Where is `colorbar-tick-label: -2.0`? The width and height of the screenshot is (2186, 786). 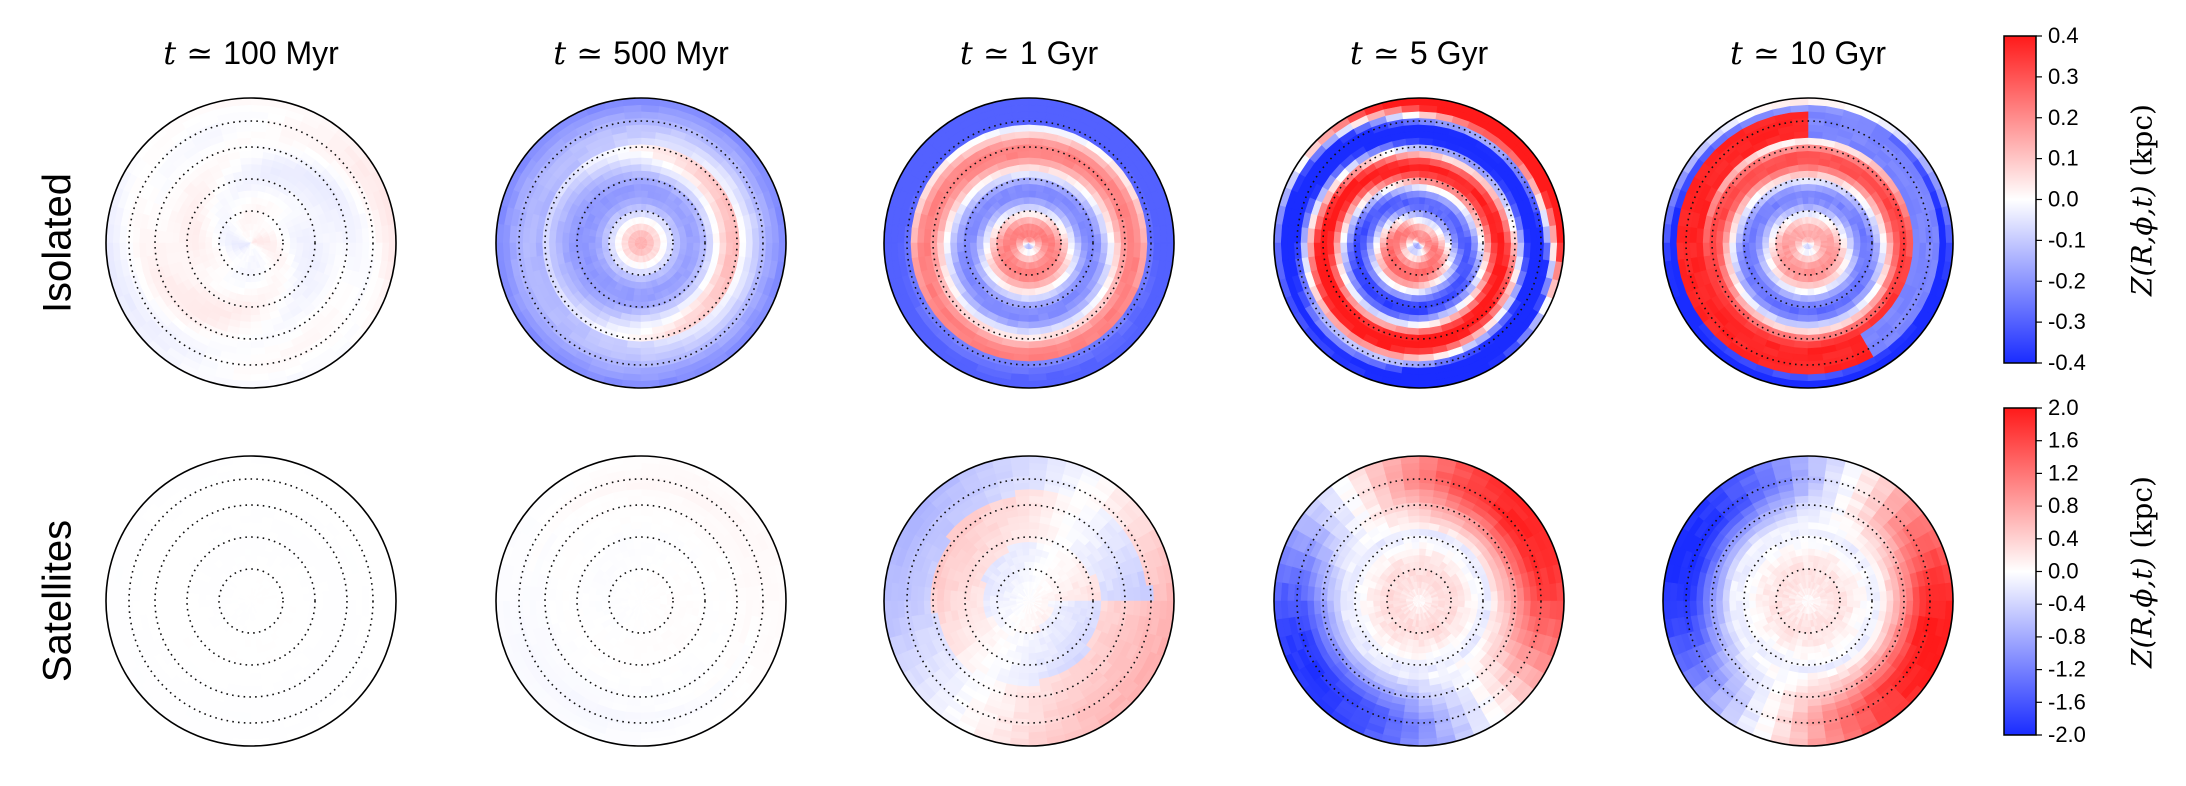
colorbar-tick-label: -2.0 is located at coordinates (2067, 734).